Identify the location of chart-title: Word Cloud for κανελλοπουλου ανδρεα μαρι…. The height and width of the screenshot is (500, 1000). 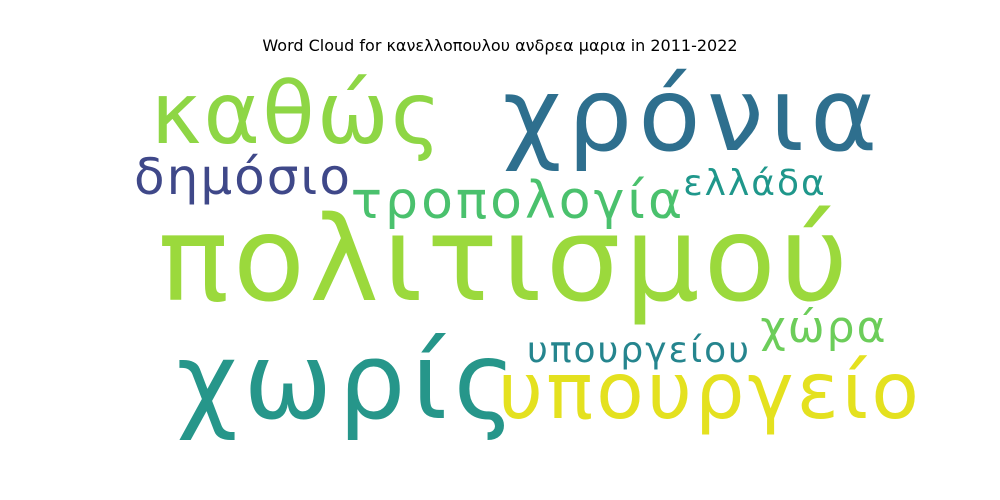
(500, 45).